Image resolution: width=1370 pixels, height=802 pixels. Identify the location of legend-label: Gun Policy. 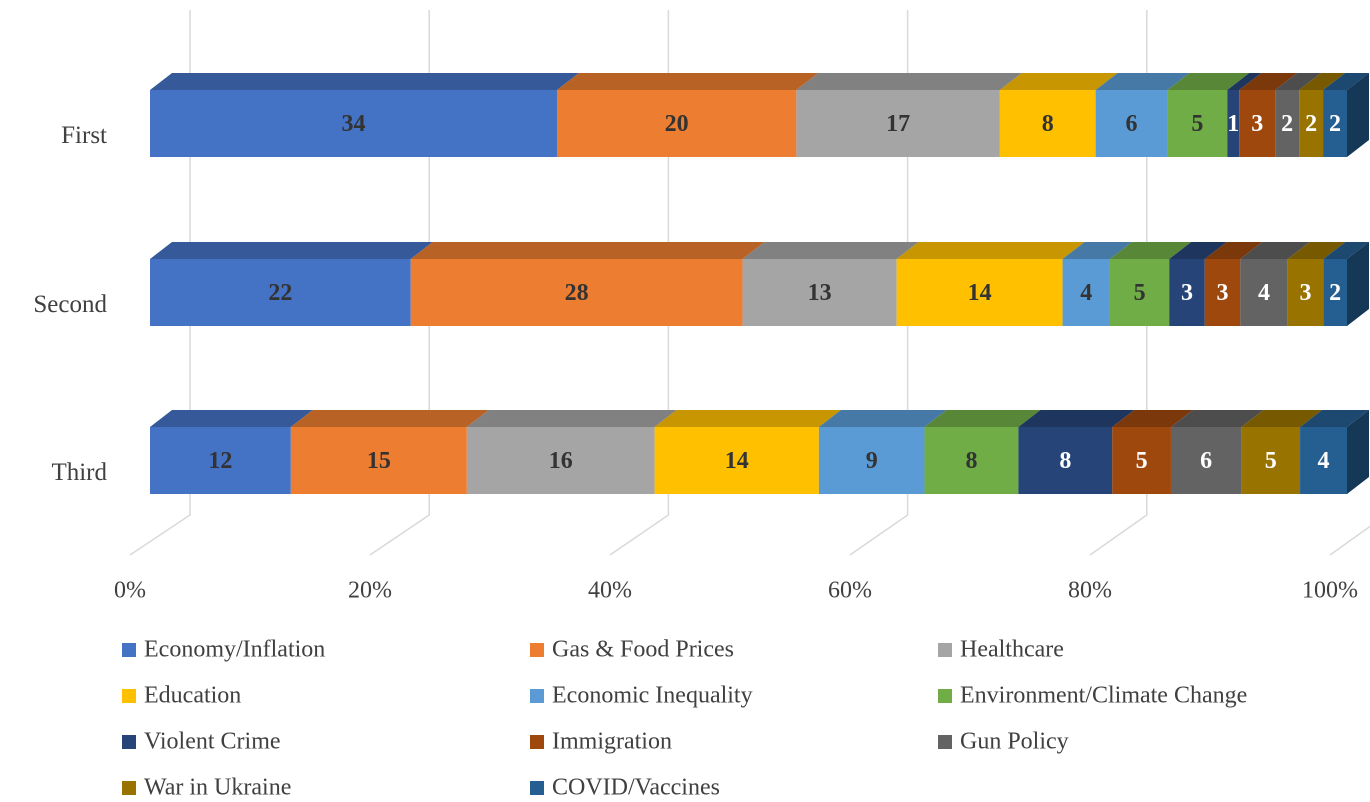
(1014, 742).